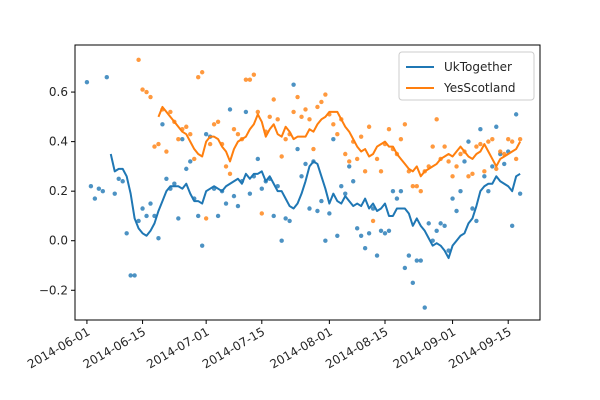 The width and height of the screenshot is (600, 400). What do you see at coordinates (58, 92) in the screenshot?
I see `y-tick-label-4: 0.6` at bounding box center [58, 92].